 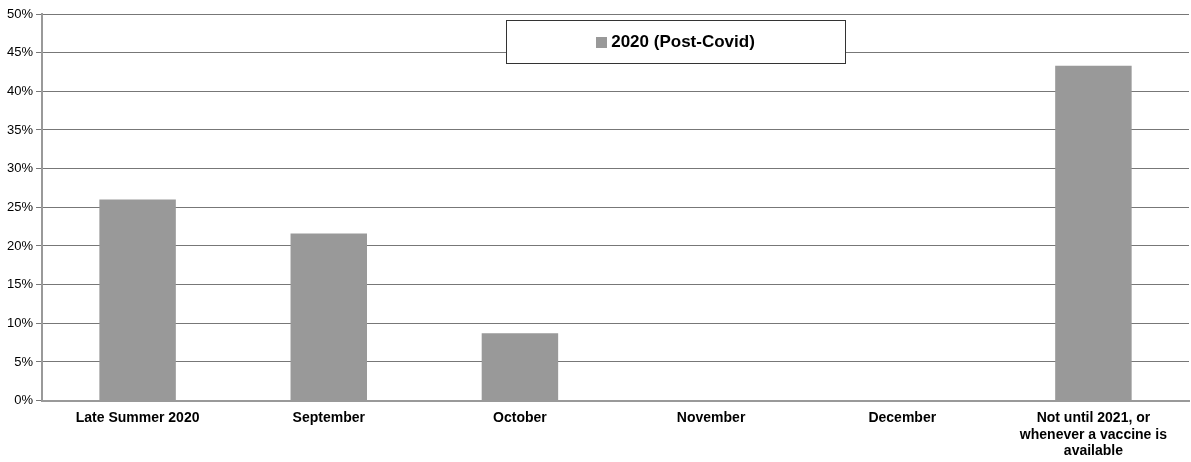 What do you see at coordinates (683, 42) in the screenshot?
I see `legend-label: 2020 (Post-Covid)` at bounding box center [683, 42].